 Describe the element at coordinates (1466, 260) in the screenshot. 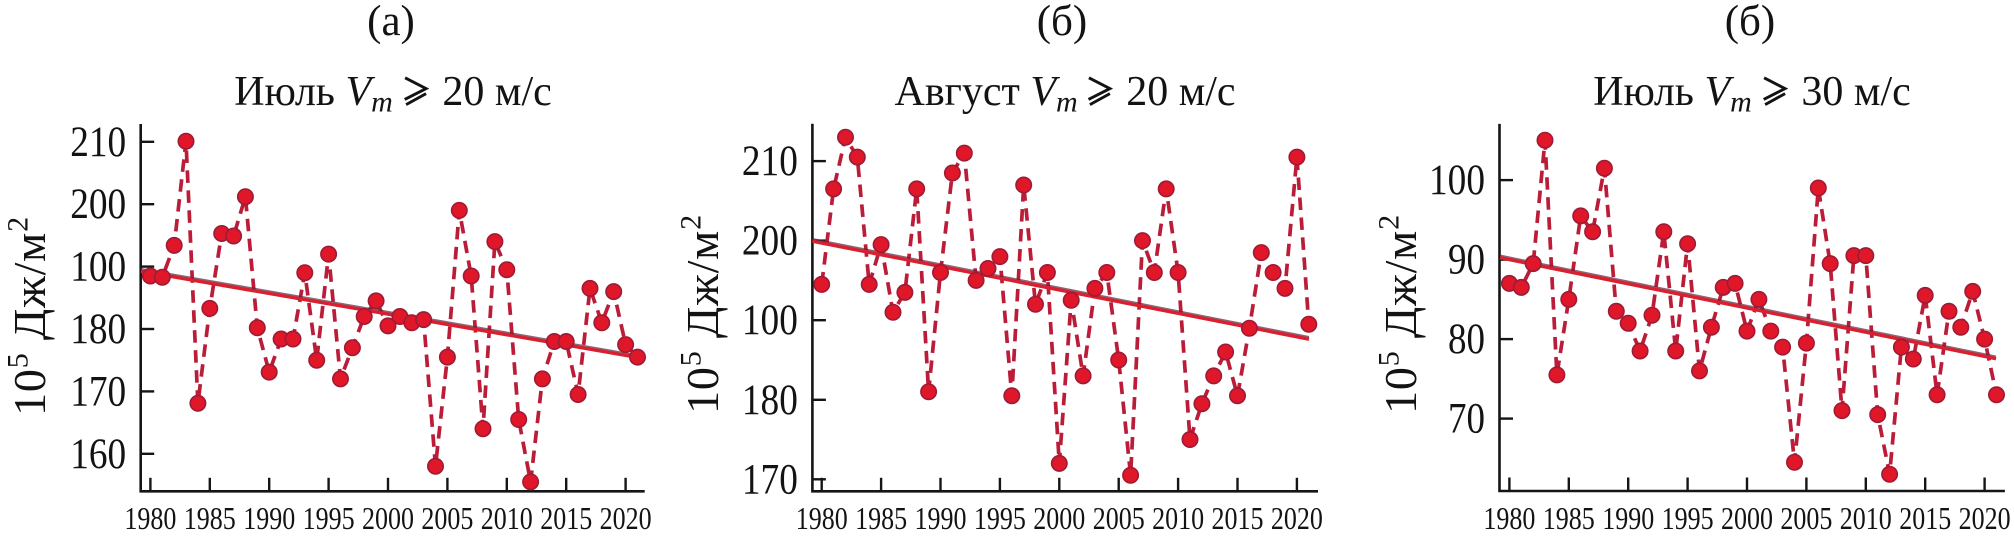

I see `svg-text: 90` at that location.